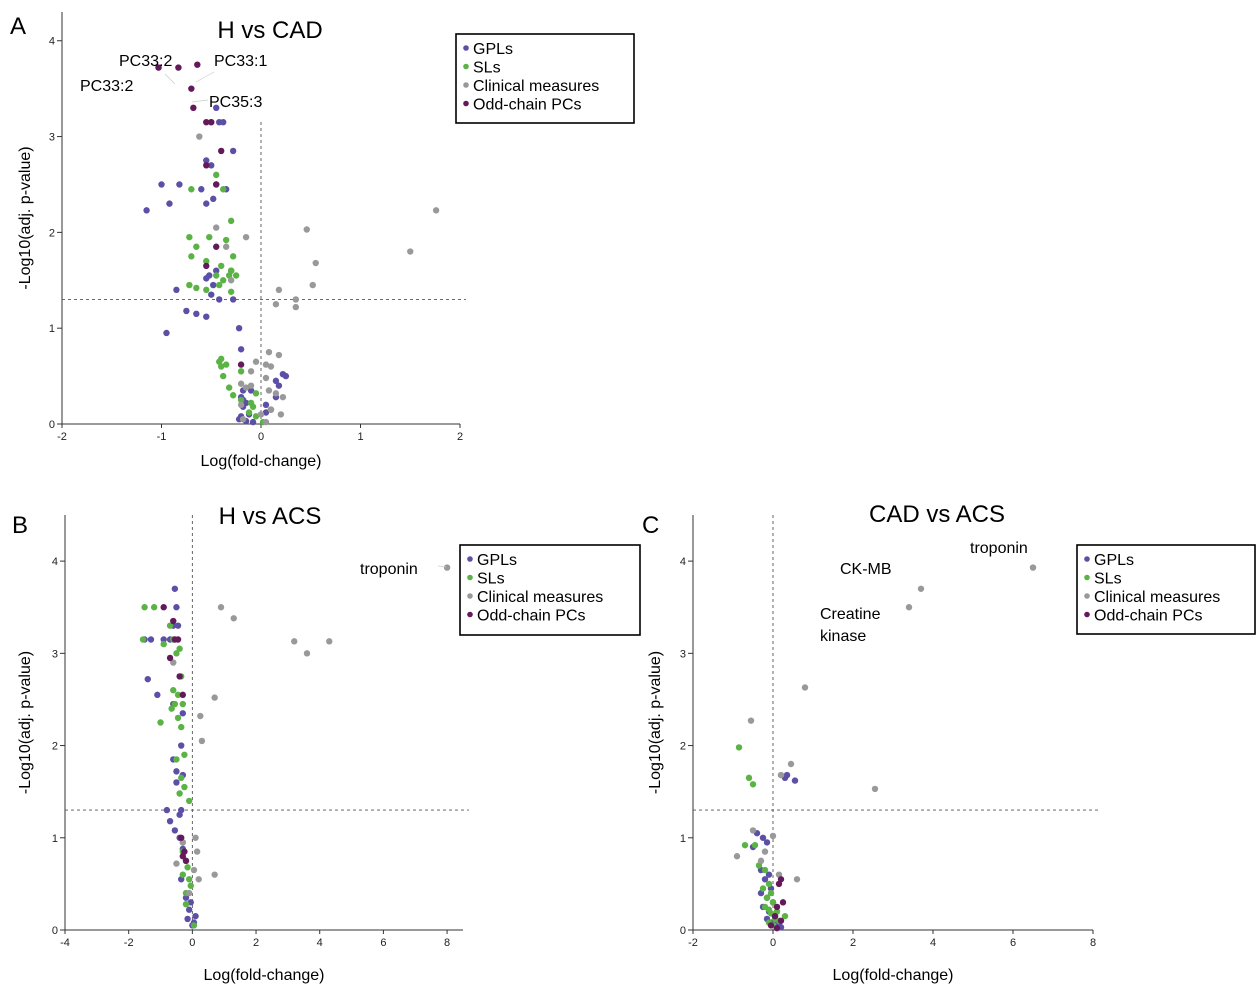 The height and width of the screenshot is (986, 1256). What do you see at coordinates (62, 437) in the screenshot?
I see `x-tick-label: -2` at bounding box center [62, 437].